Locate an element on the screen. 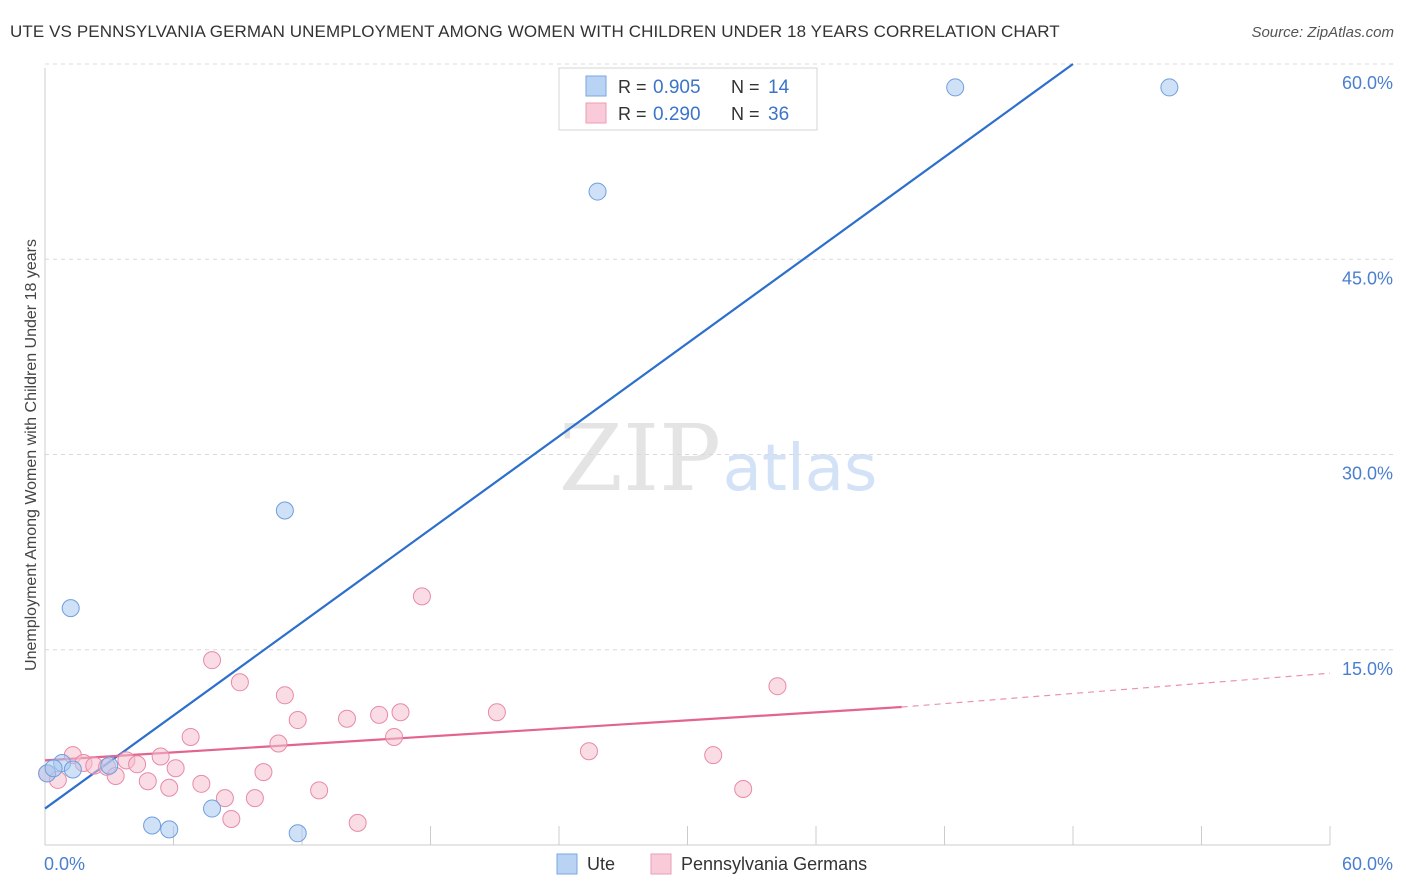 This screenshot has width=1406, height=892. bottom-legend-swatch-ute is located at coordinates (567, 864).